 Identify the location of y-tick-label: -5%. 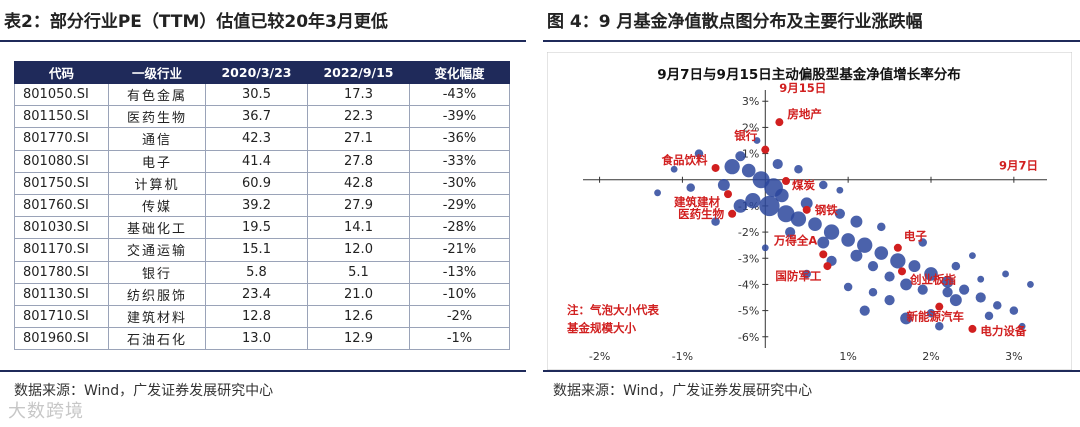
(748, 311).